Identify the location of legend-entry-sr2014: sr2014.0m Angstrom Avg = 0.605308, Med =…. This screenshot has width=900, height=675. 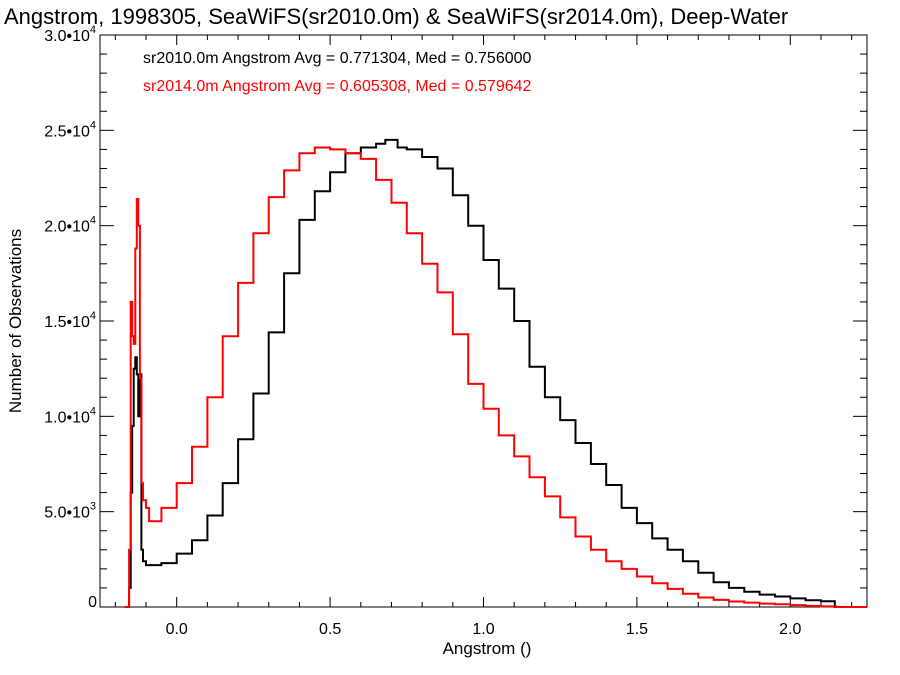
(337, 86).